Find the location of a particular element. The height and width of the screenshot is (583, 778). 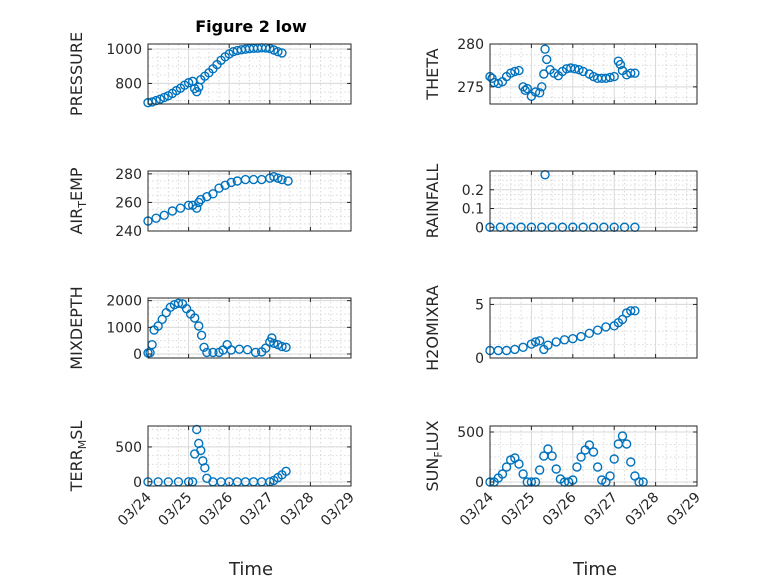

y-axis-label: MIXDEPTH is located at coordinates (76, 327).